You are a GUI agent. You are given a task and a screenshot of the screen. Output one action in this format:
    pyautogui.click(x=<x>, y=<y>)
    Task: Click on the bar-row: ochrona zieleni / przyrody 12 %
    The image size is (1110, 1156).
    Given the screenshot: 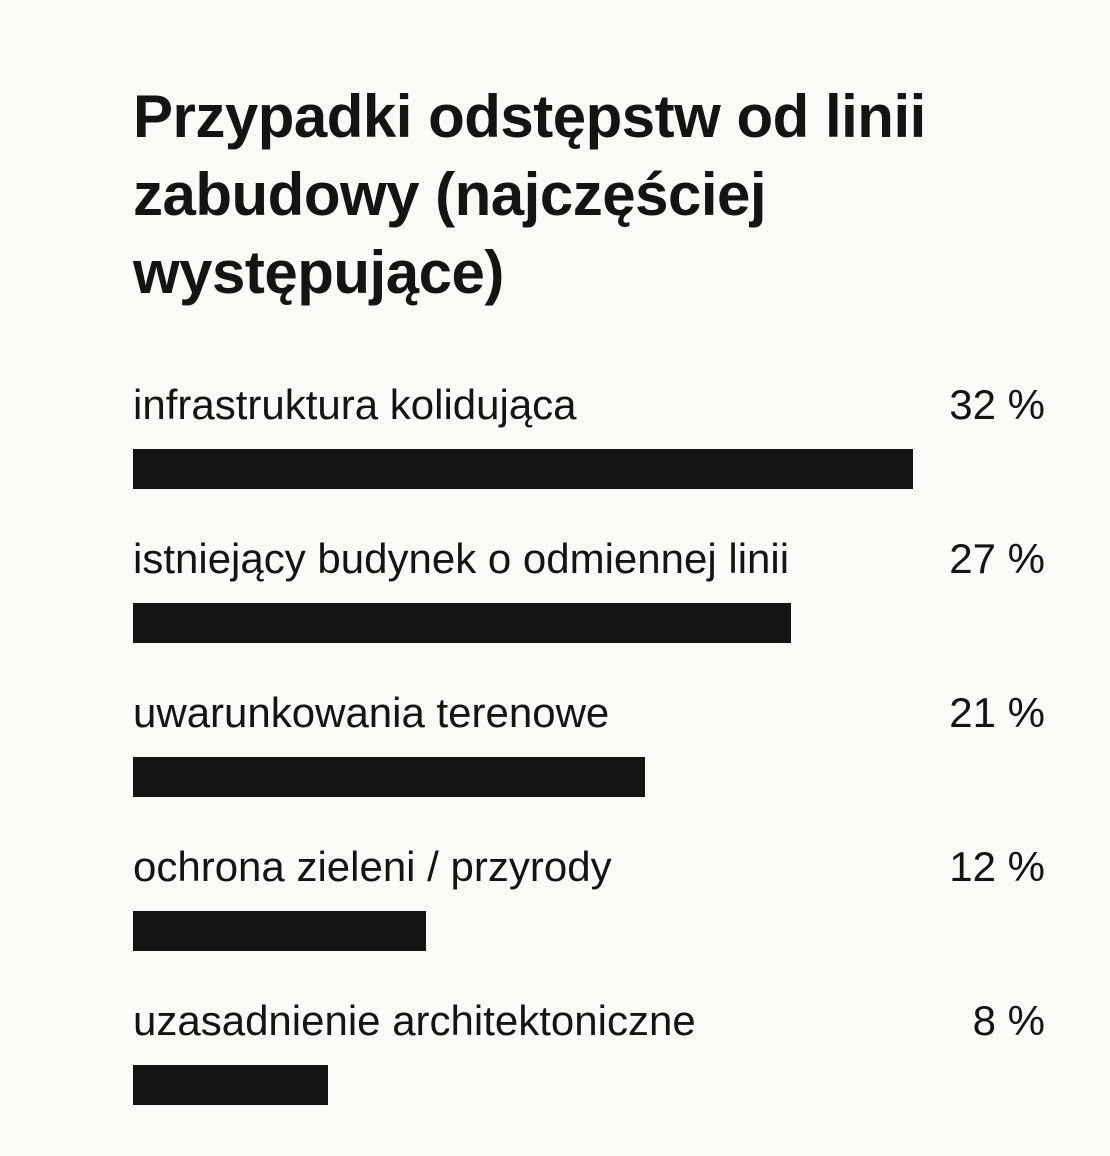 What is the action you would take?
    pyautogui.click(x=589, y=915)
    